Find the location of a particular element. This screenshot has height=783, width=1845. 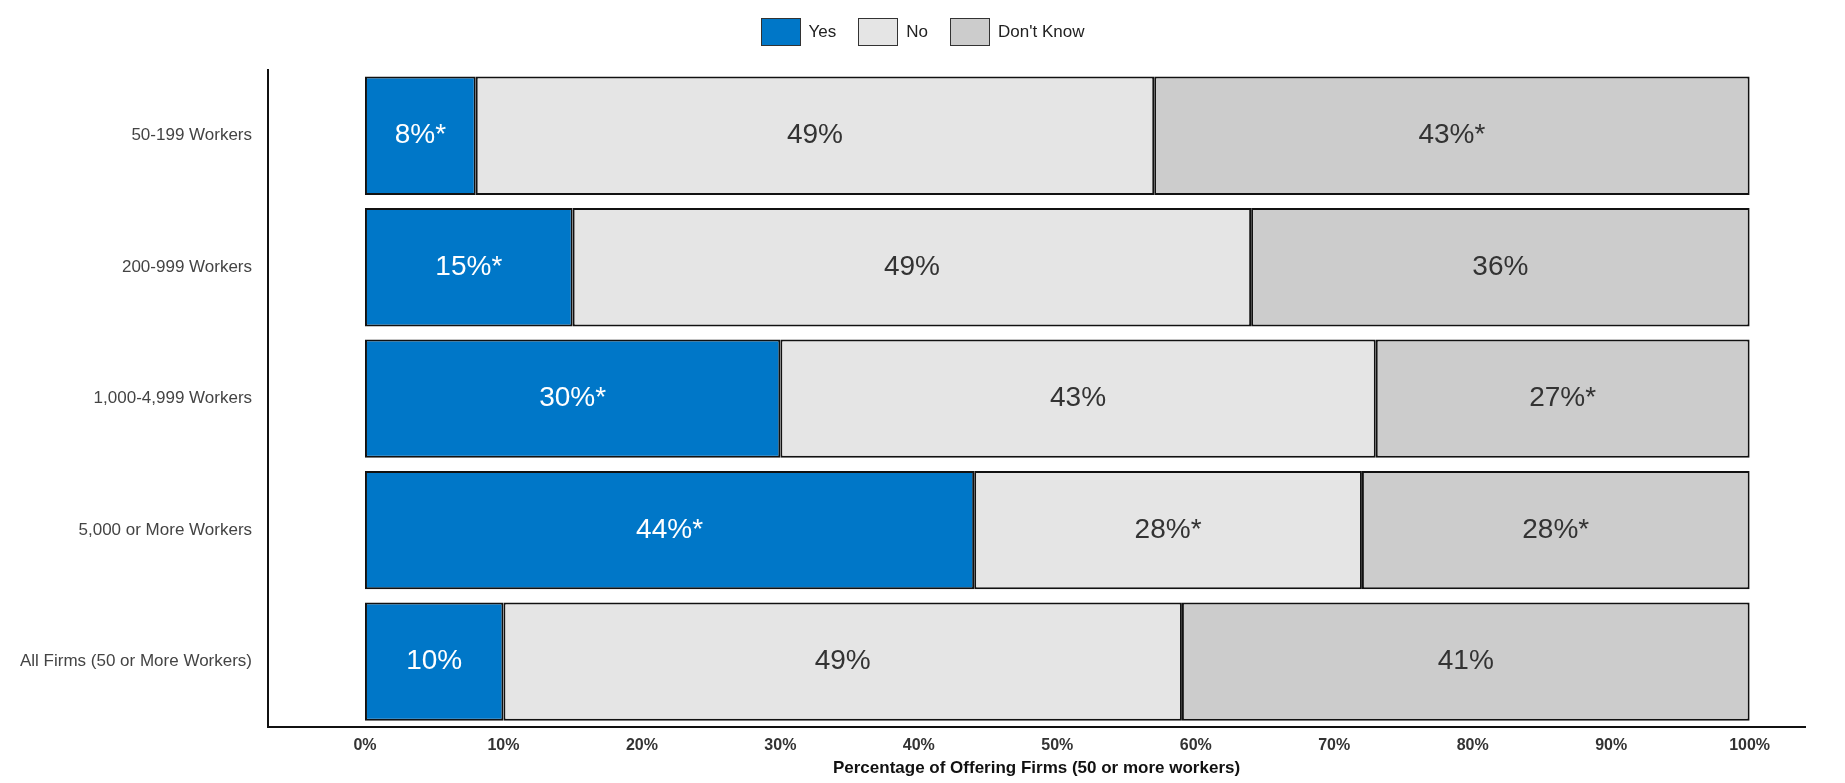

x-tick-label: 60% is located at coordinates (1195, 745).